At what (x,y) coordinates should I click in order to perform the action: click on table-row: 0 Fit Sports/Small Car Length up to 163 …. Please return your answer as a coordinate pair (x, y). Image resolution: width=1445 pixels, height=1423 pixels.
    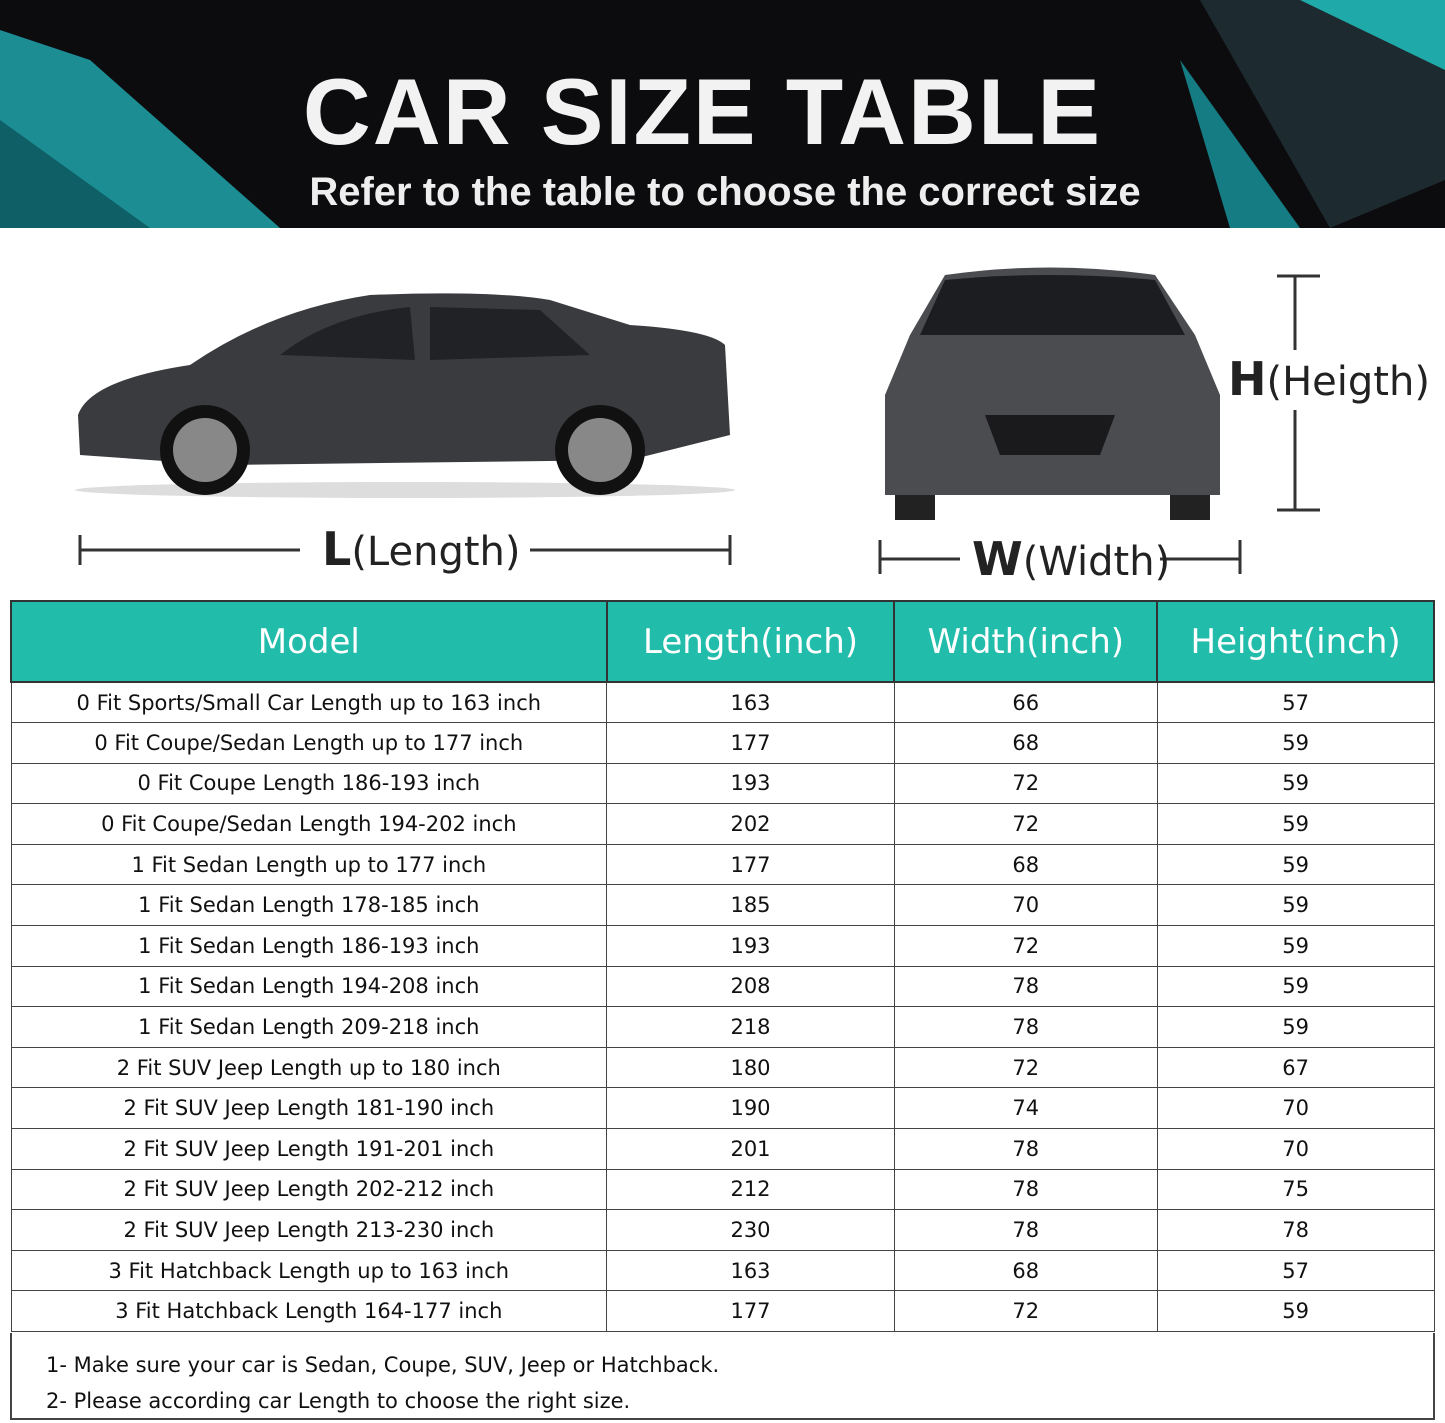
    Looking at the image, I should click on (722, 702).